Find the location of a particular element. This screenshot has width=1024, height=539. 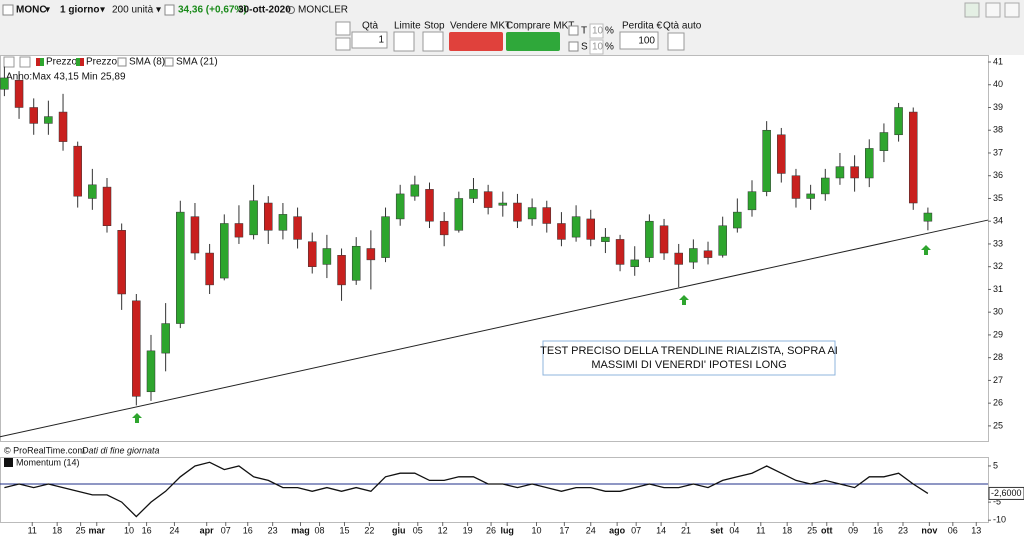

auto-qty-label: Qtà auto is located at coordinates (682, 26).